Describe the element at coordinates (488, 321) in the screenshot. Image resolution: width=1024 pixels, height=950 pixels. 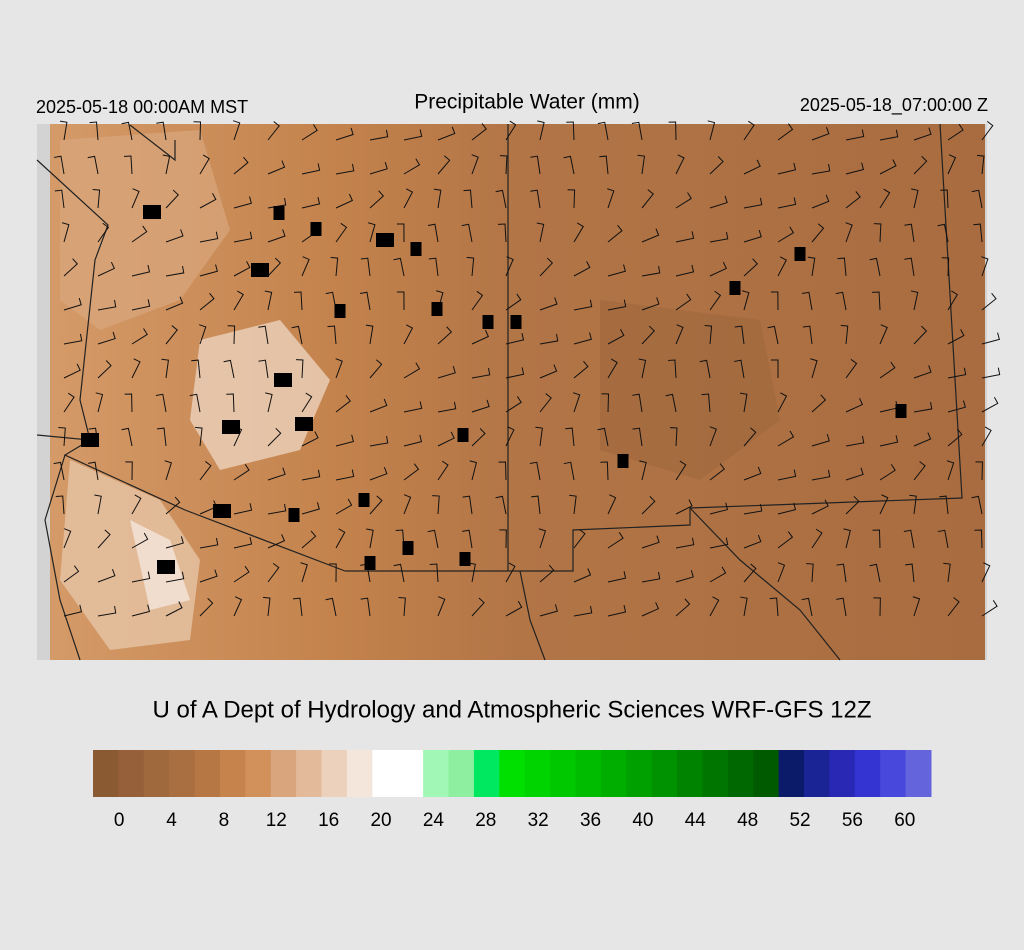
I see `station: 6` at that location.